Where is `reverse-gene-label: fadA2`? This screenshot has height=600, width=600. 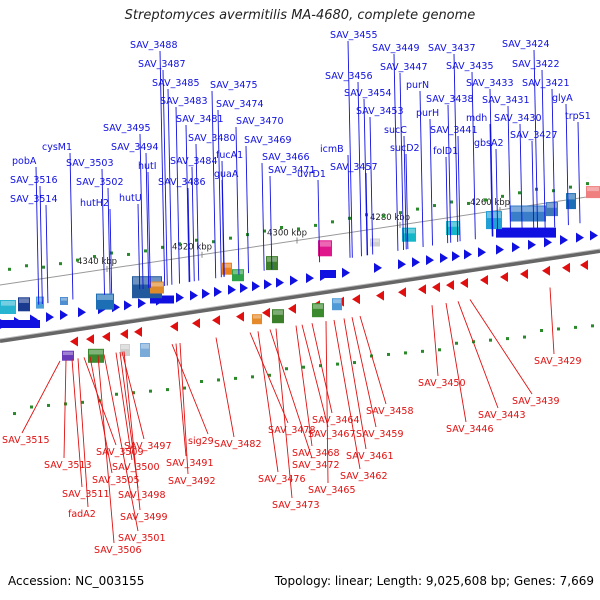 reverse-gene-label: fadA2 is located at coordinates (82, 514).